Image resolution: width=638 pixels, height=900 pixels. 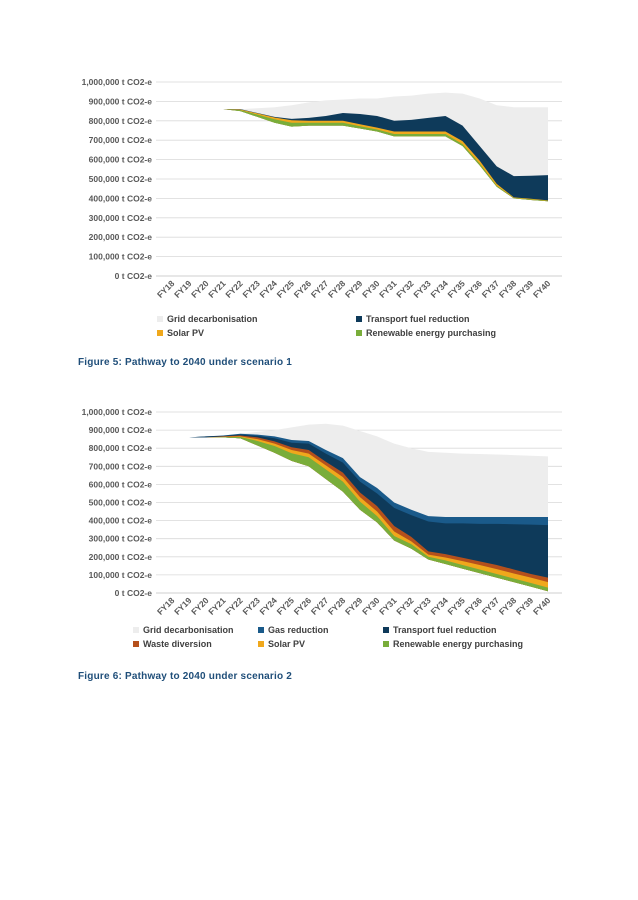 What do you see at coordinates (261, 630) in the screenshot?
I see `legend-swatch-gas-reduction` at bounding box center [261, 630].